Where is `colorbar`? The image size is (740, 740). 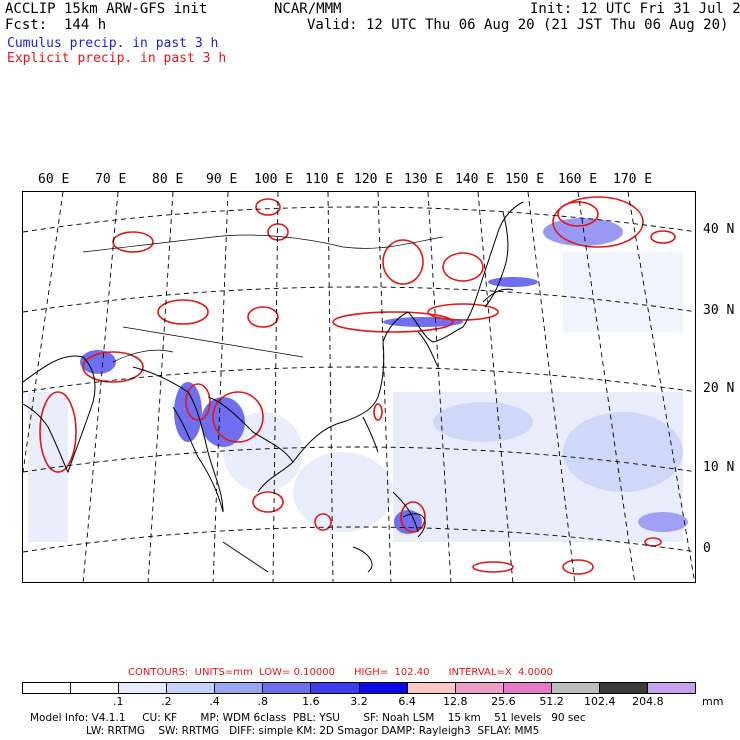
colorbar is located at coordinates (359, 688).